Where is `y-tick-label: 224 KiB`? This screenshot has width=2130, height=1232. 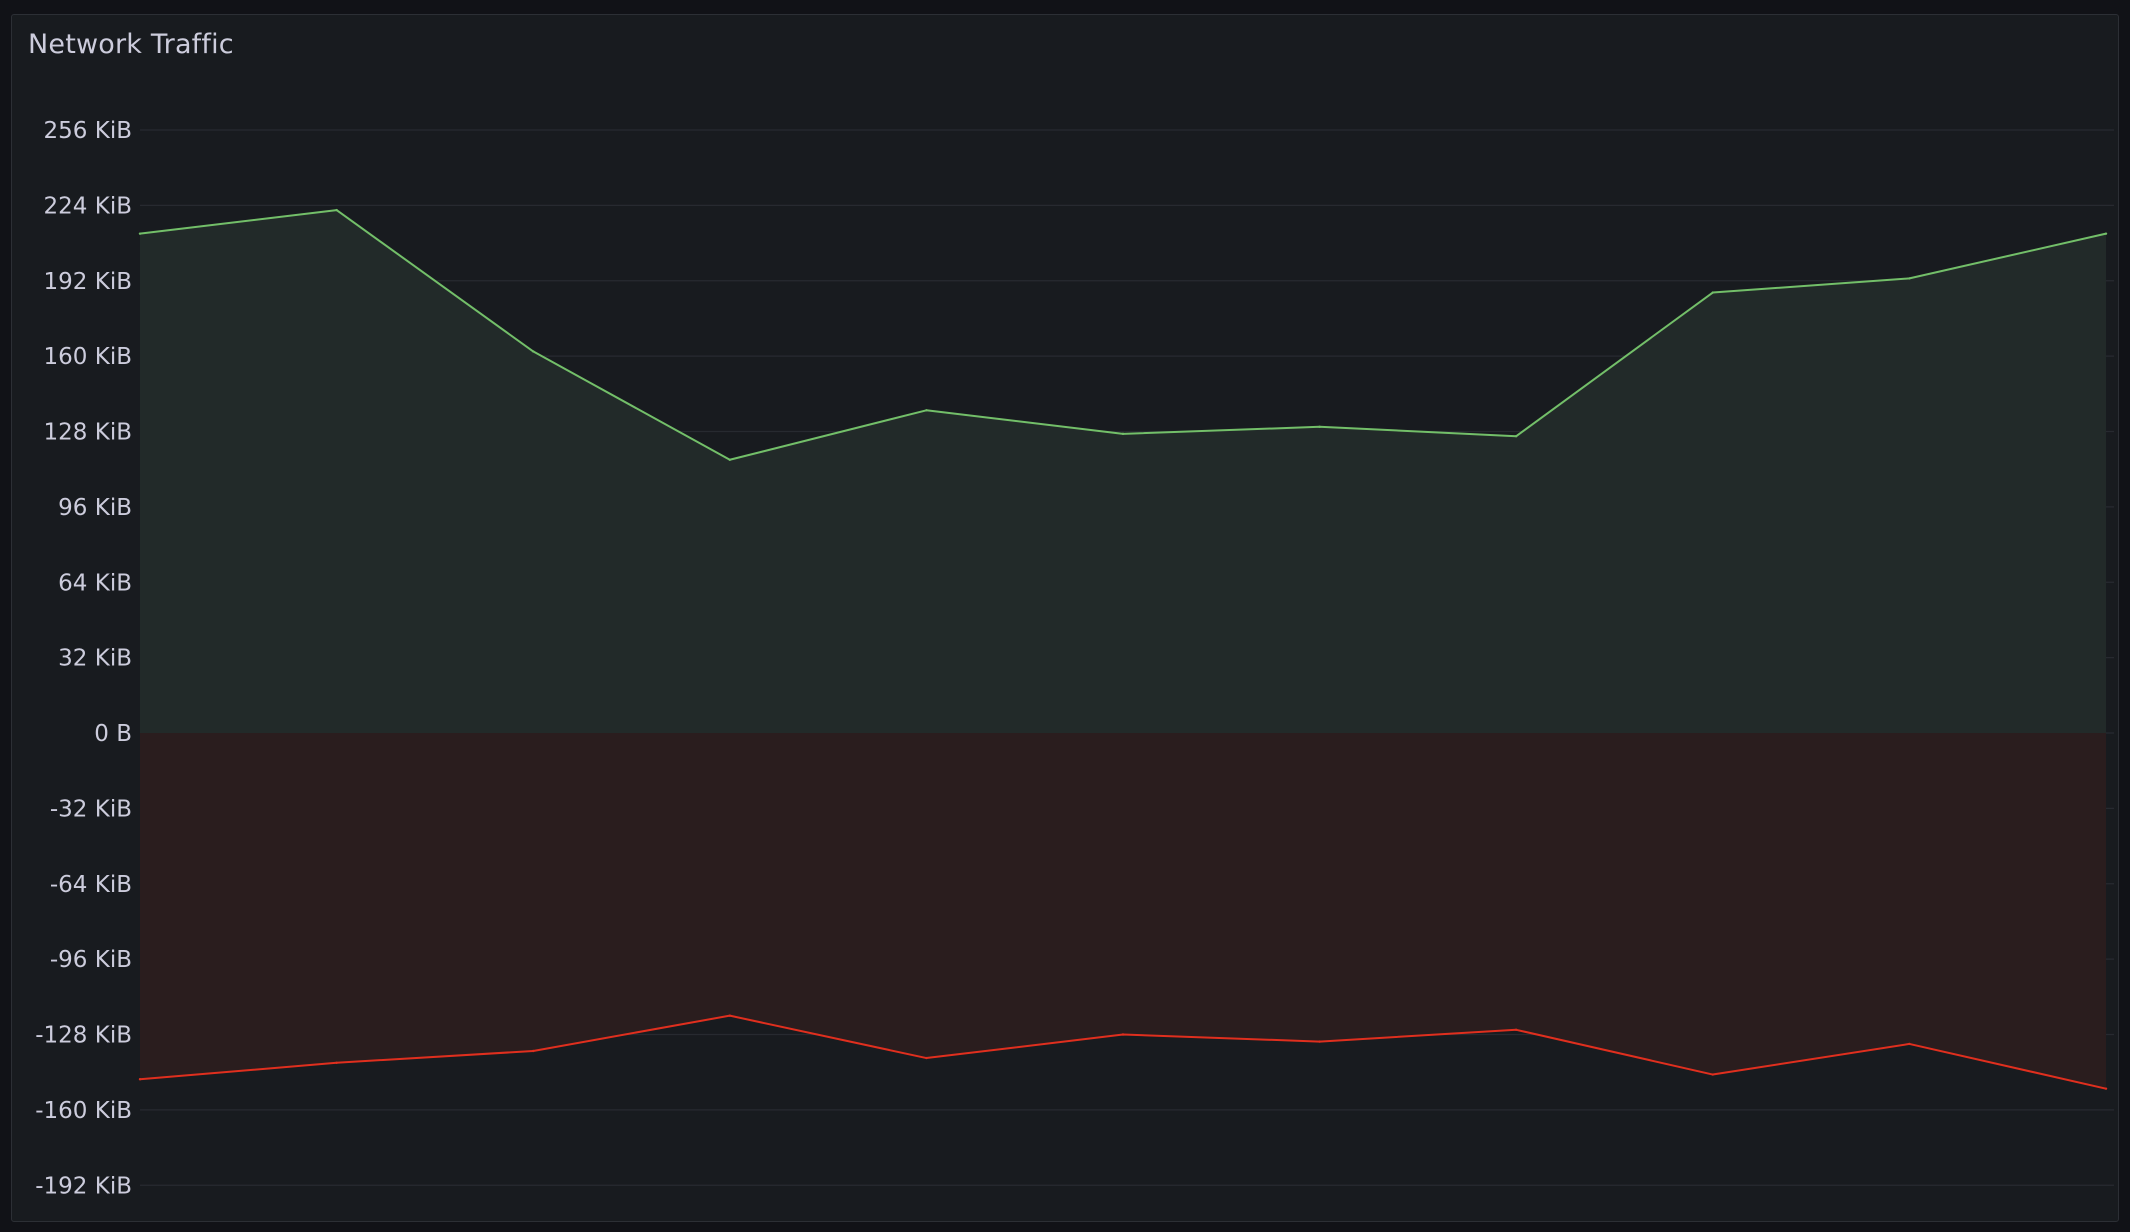
y-tick-label: 224 KiB is located at coordinates (88, 206).